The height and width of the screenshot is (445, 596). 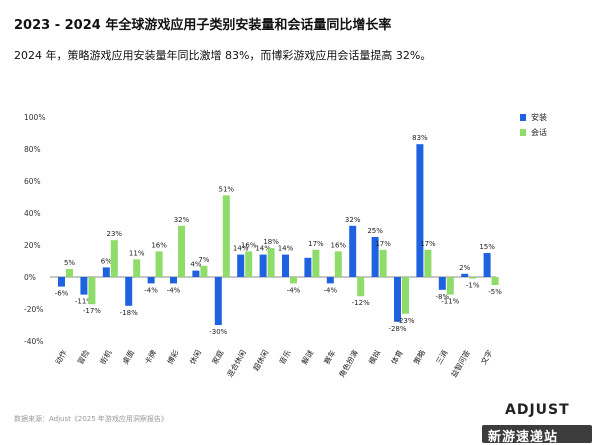 I want to click on data-label: -18%, so click(x=129, y=313).